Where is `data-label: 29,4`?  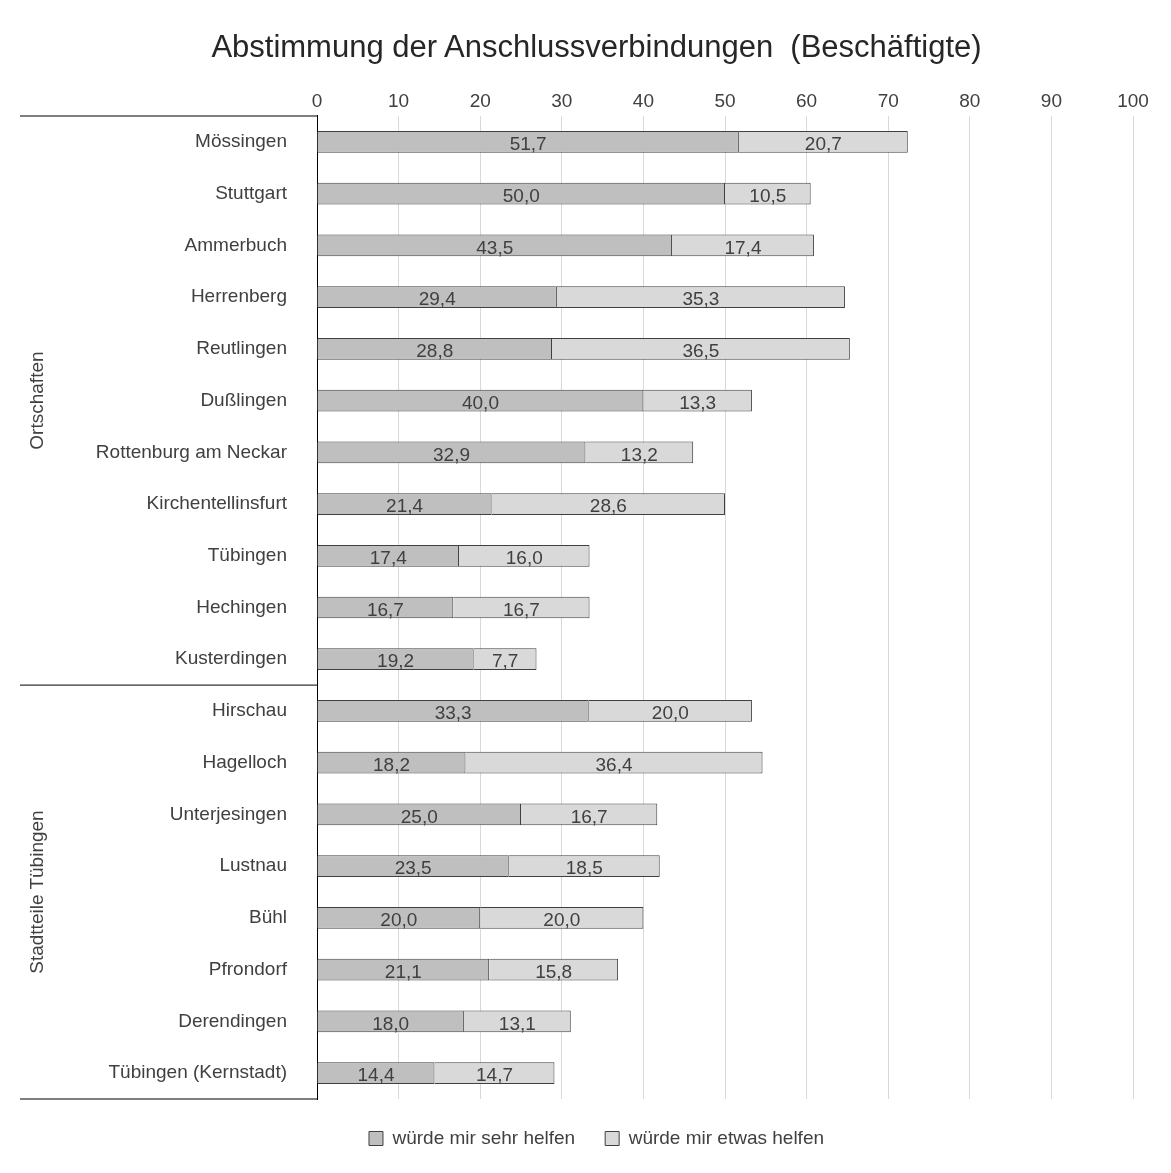
data-label: 29,4 is located at coordinates (437, 299).